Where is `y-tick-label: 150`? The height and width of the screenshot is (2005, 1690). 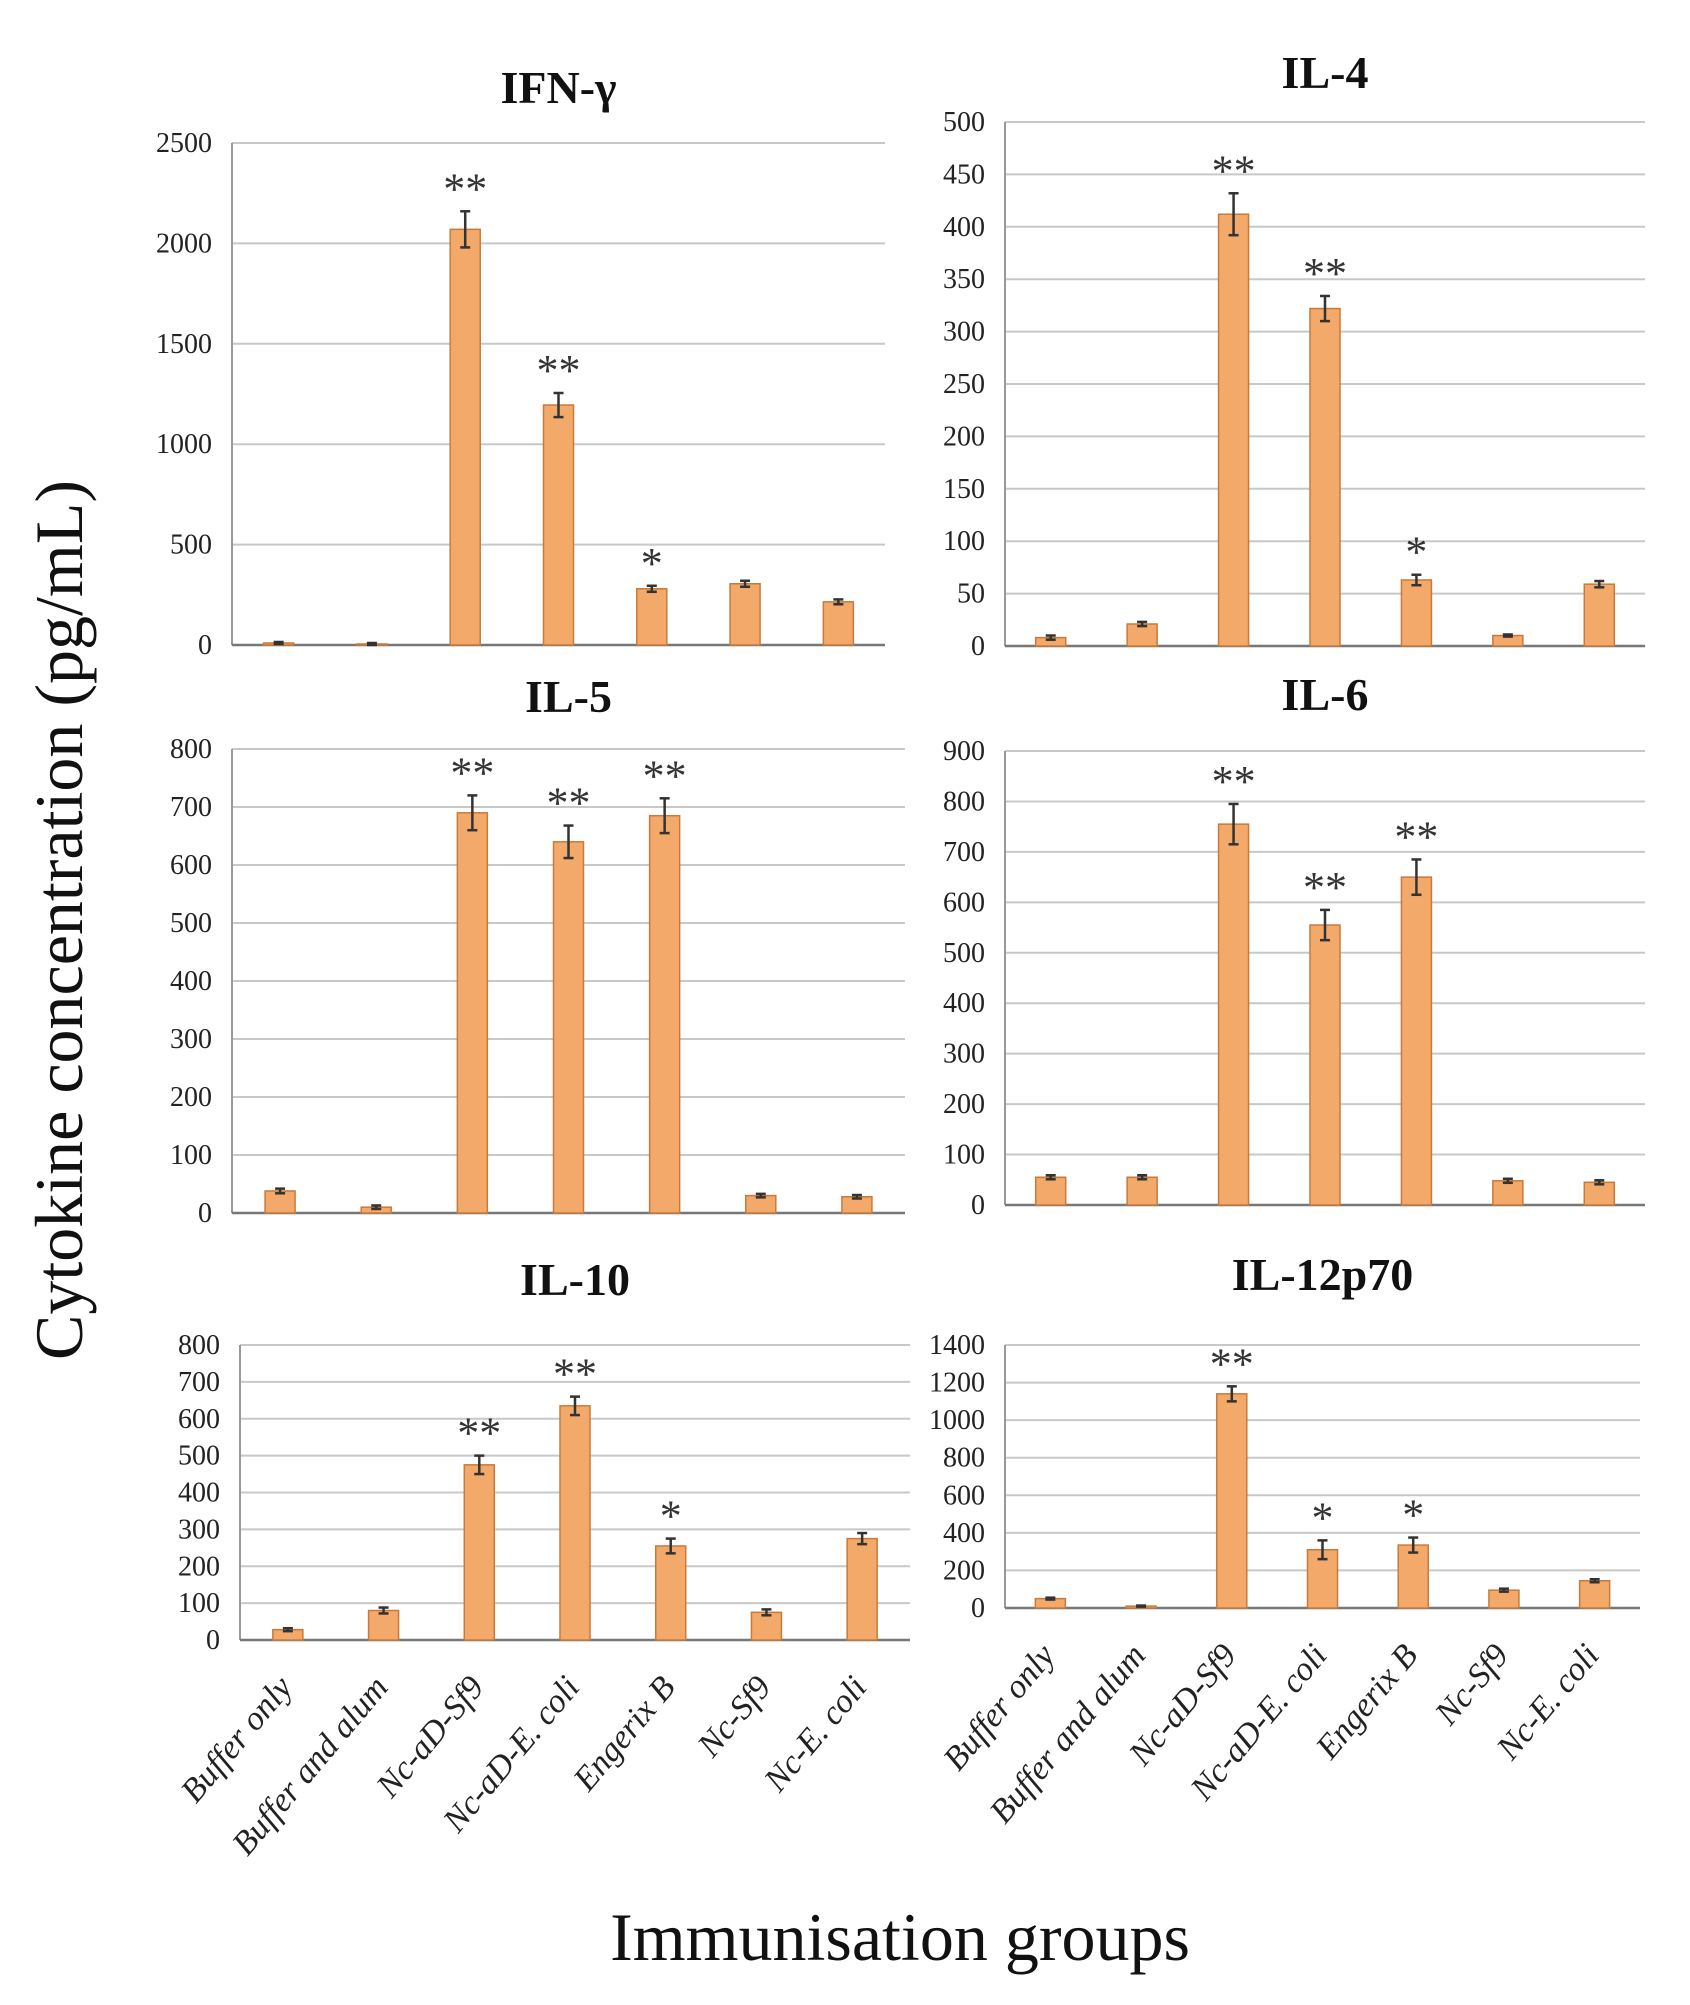 y-tick-label: 150 is located at coordinates (964, 489).